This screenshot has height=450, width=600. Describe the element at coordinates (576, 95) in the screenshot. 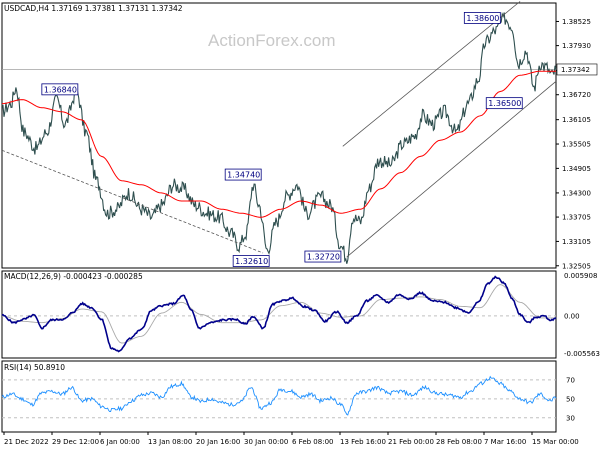

I see `price-axis-tick-label: 1.36720` at that location.